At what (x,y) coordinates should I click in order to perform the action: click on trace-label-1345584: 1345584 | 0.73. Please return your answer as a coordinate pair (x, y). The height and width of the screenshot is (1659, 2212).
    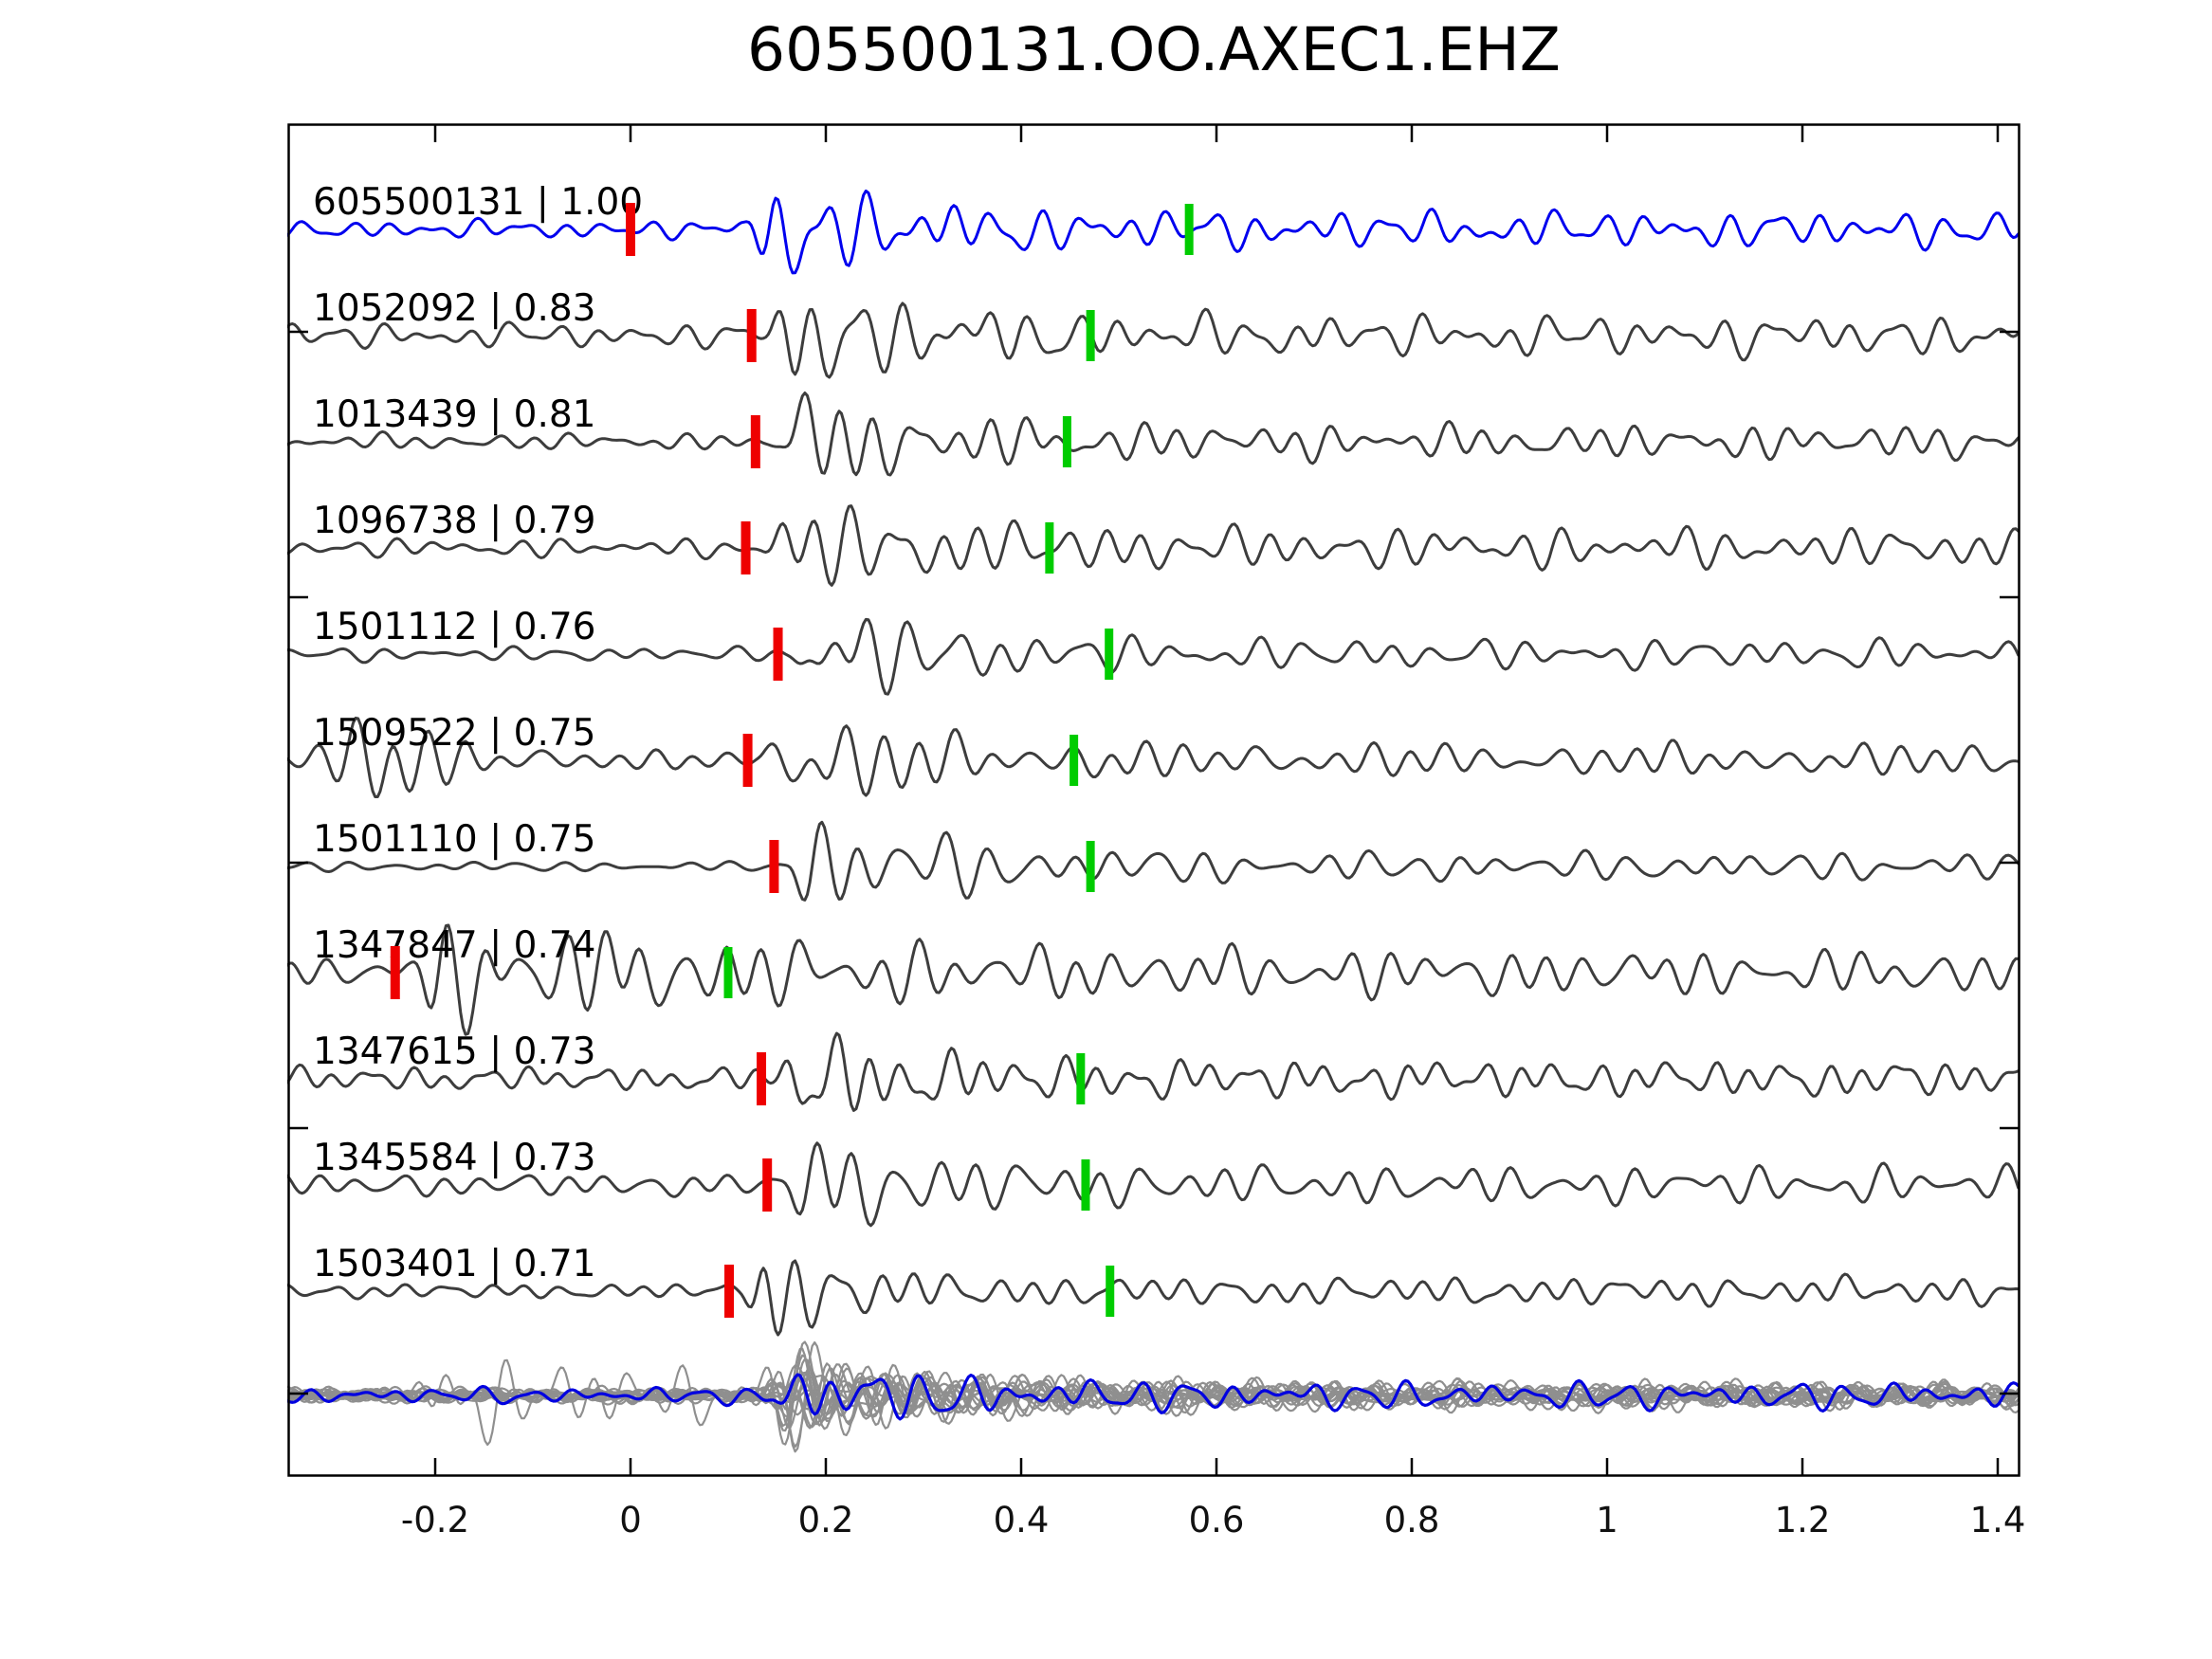
    Looking at the image, I should click on (454, 1158).